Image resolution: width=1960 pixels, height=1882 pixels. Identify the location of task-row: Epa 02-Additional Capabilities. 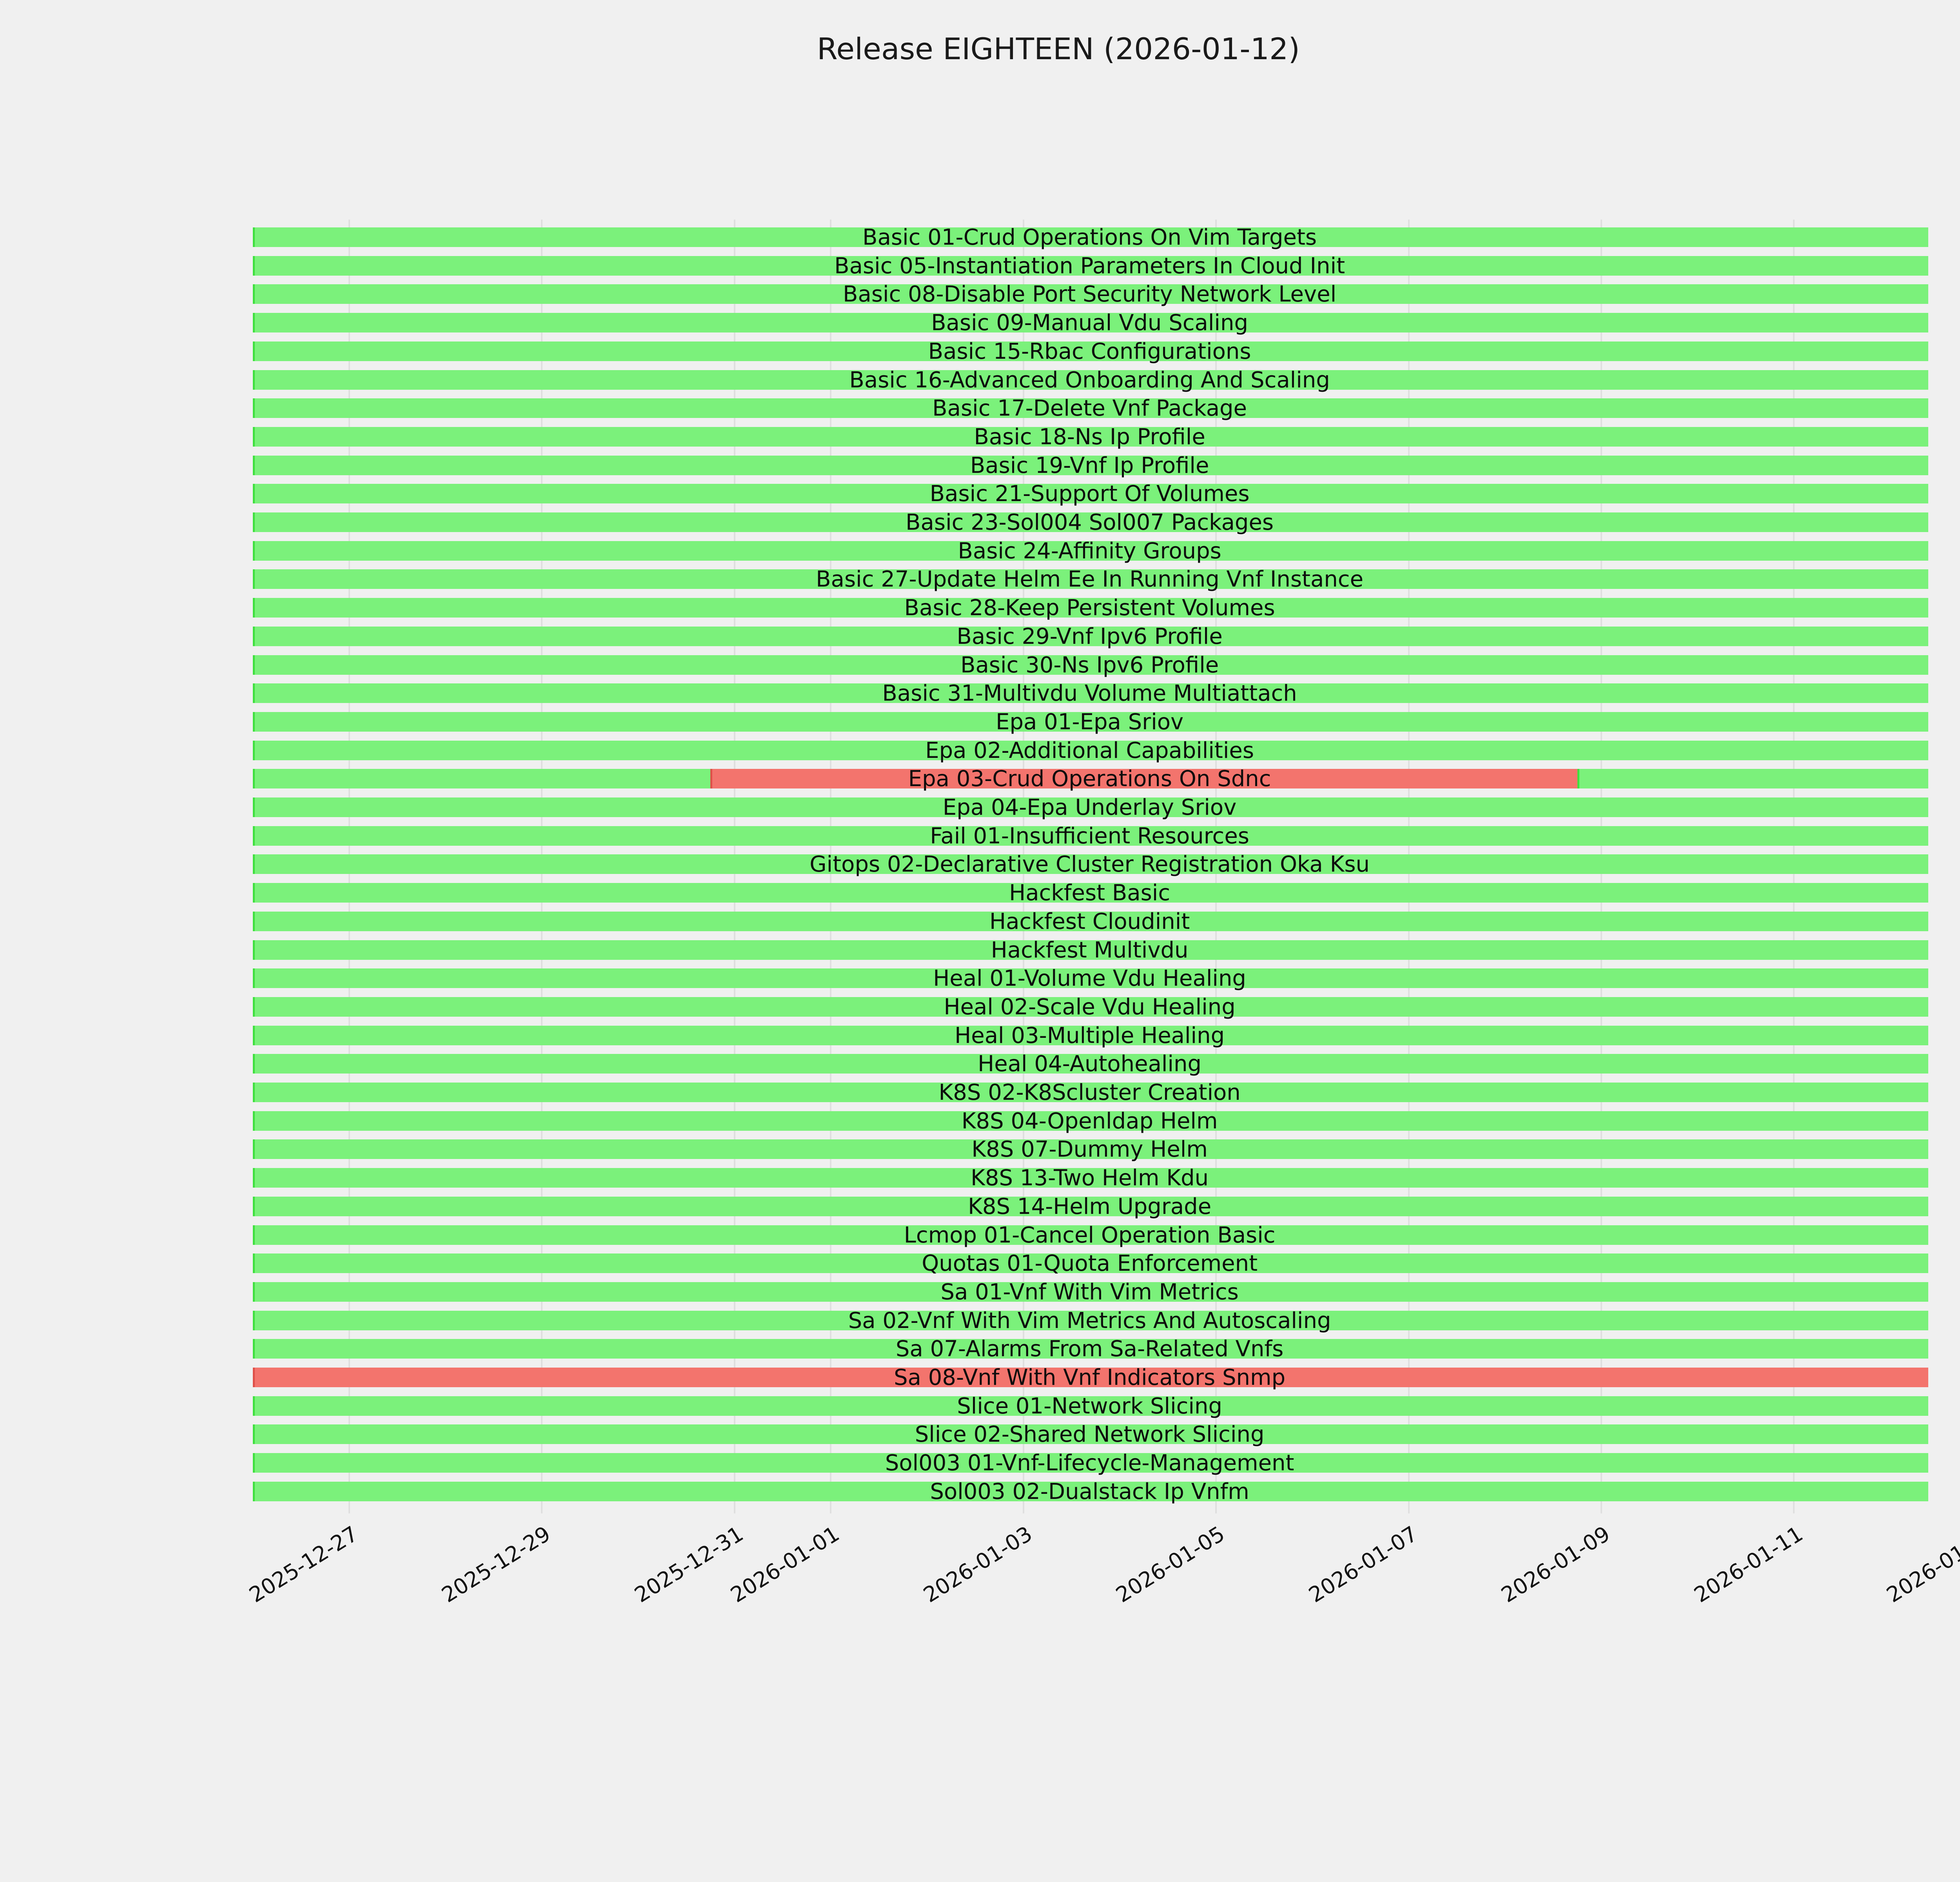
(1106, 750).